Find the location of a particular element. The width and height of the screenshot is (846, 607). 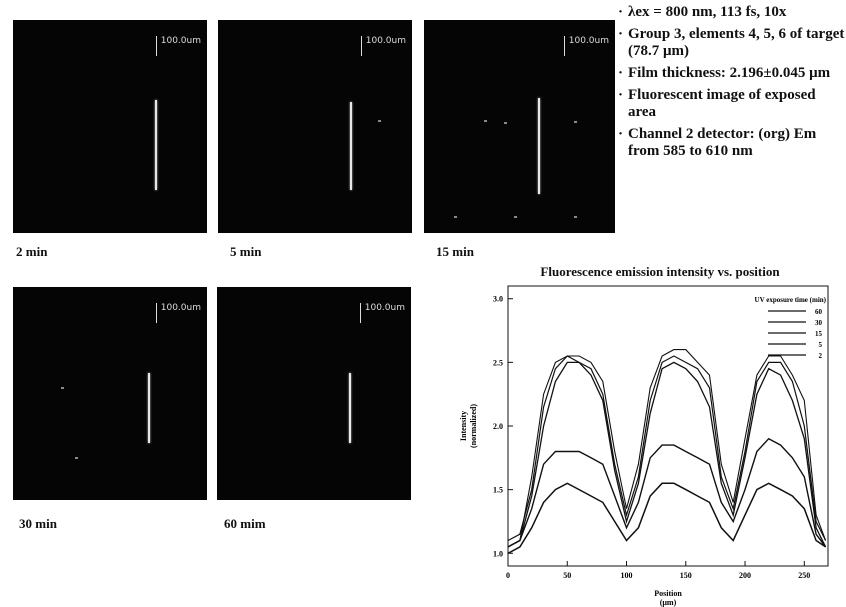

x-tick-label: 0 is located at coordinates (508, 575).